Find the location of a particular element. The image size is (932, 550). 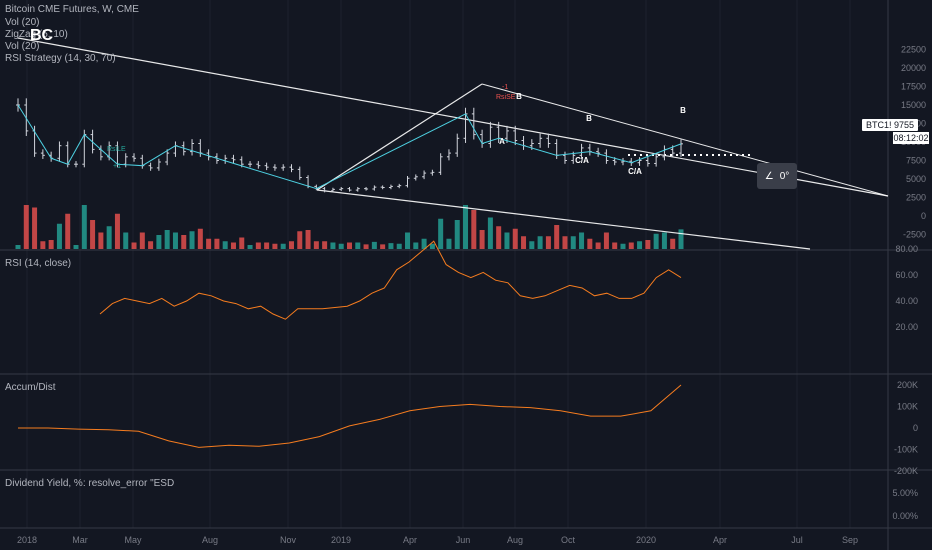

wave-labels: B A B C/A C/A B is located at coordinates (592, 134).